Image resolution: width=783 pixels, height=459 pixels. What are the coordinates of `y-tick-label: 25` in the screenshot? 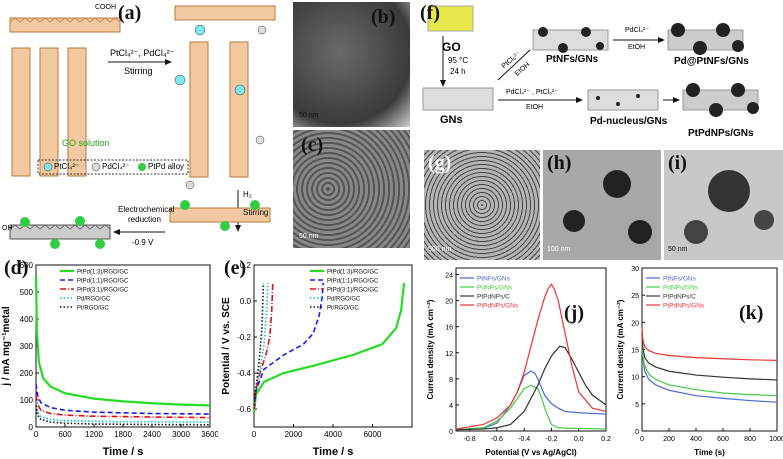 It's located at (635, 296).